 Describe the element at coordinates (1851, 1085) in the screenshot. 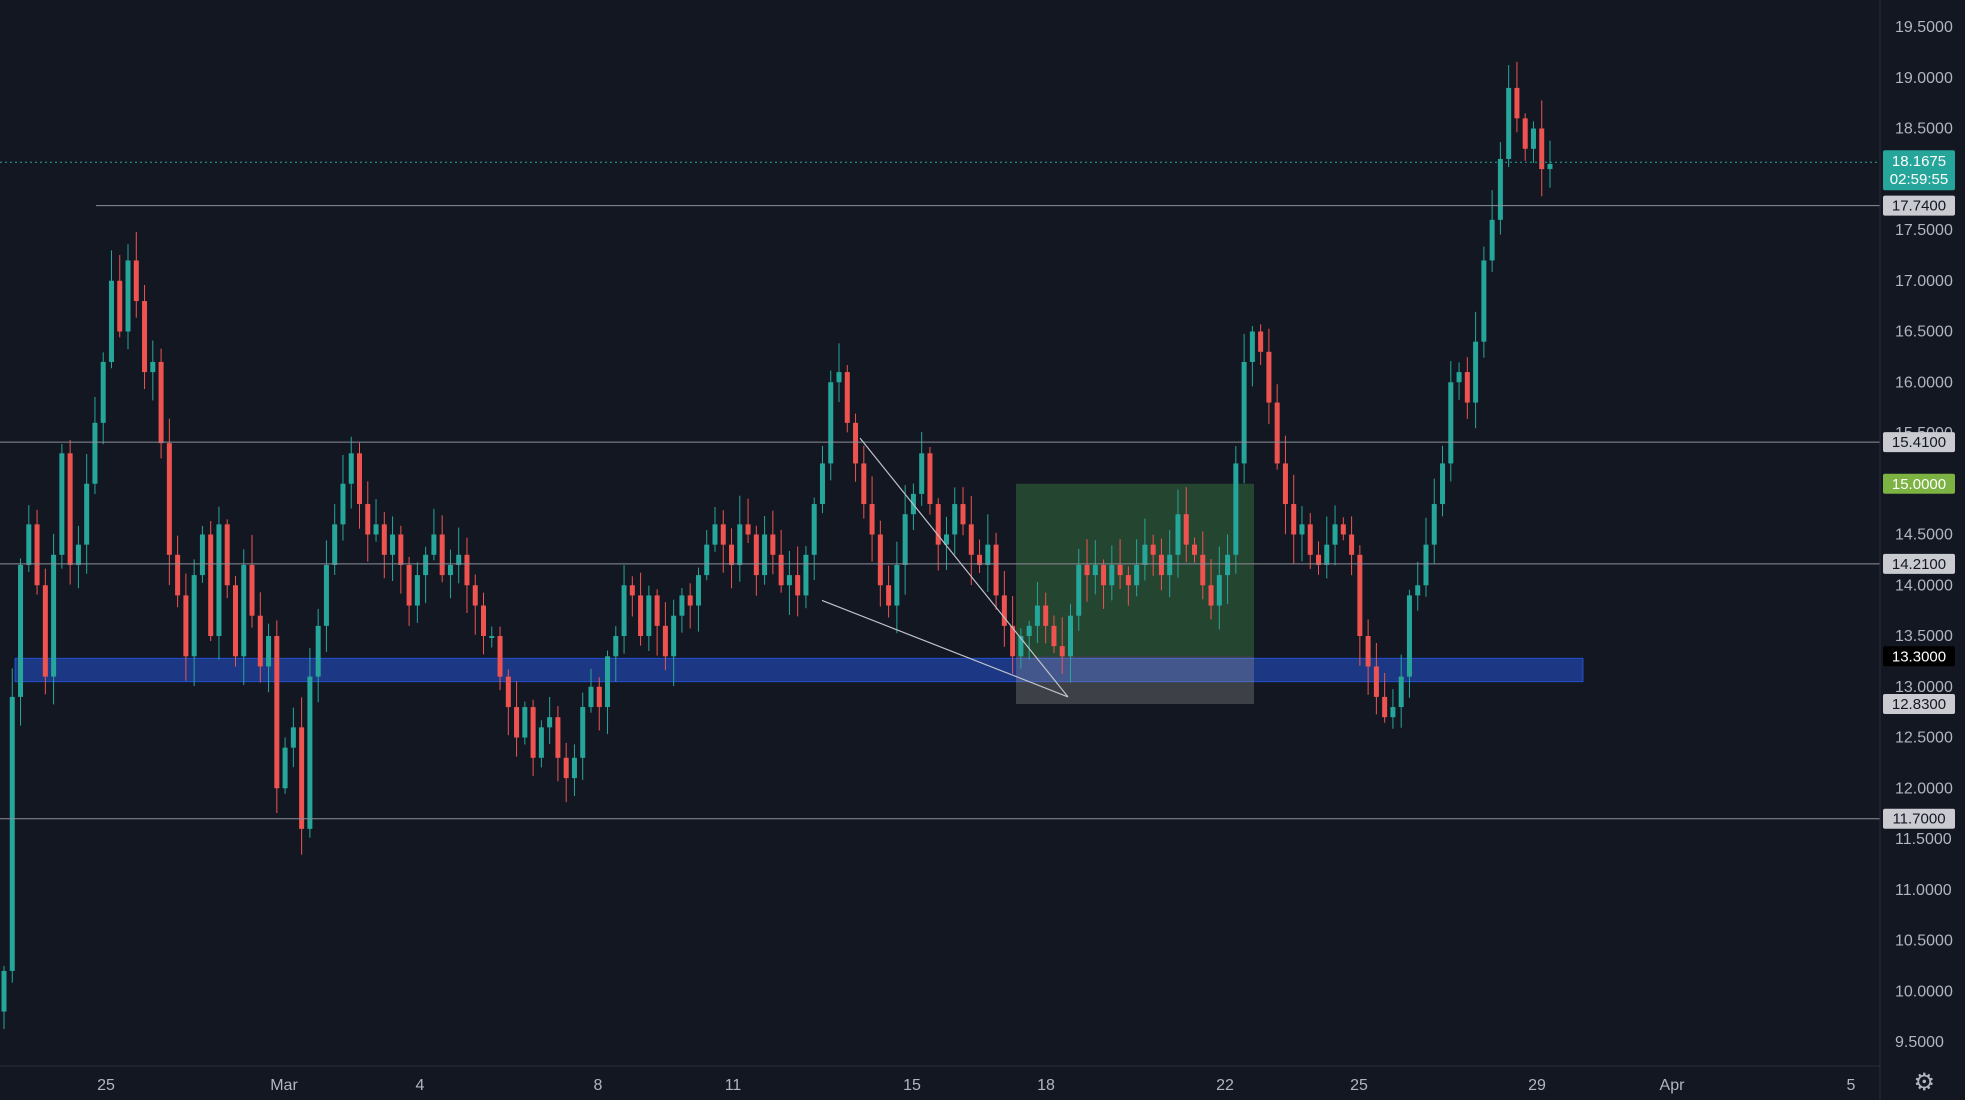

I see `time-tick-label: 5` at that location.